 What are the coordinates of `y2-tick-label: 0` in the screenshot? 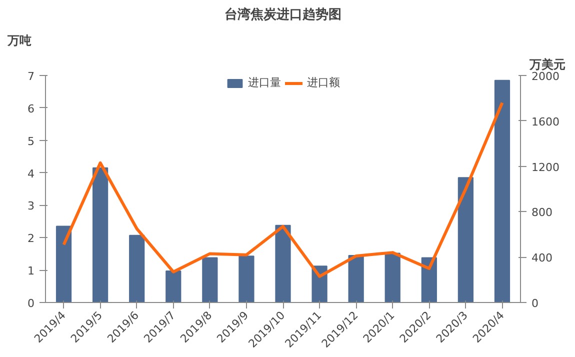 It's located at (535, 303).